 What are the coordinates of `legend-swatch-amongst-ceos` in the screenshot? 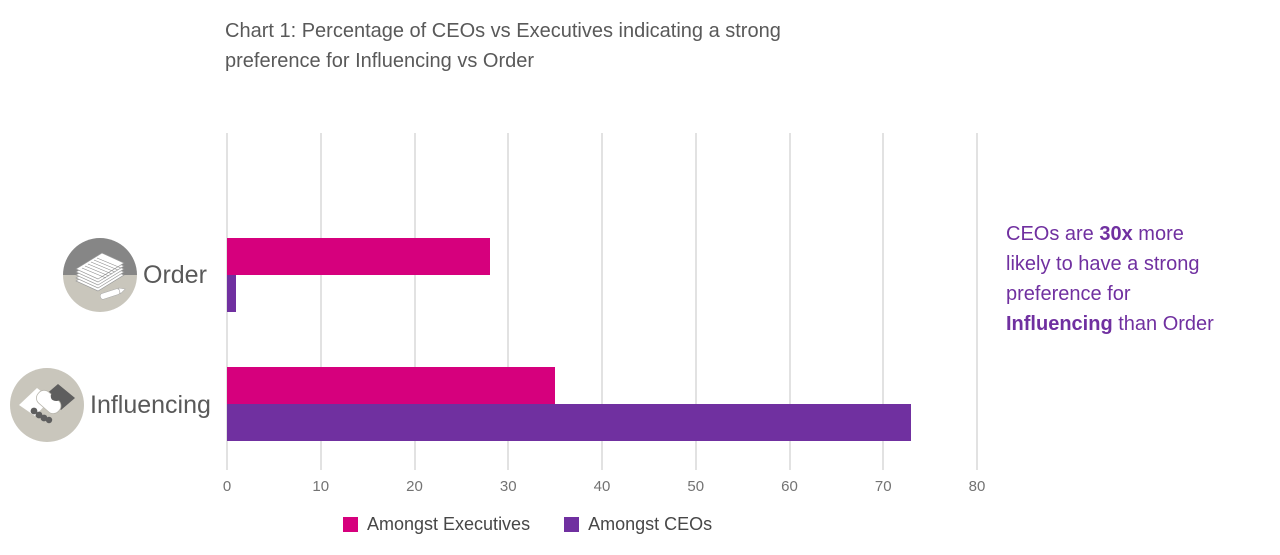 It's located at (572, 524).